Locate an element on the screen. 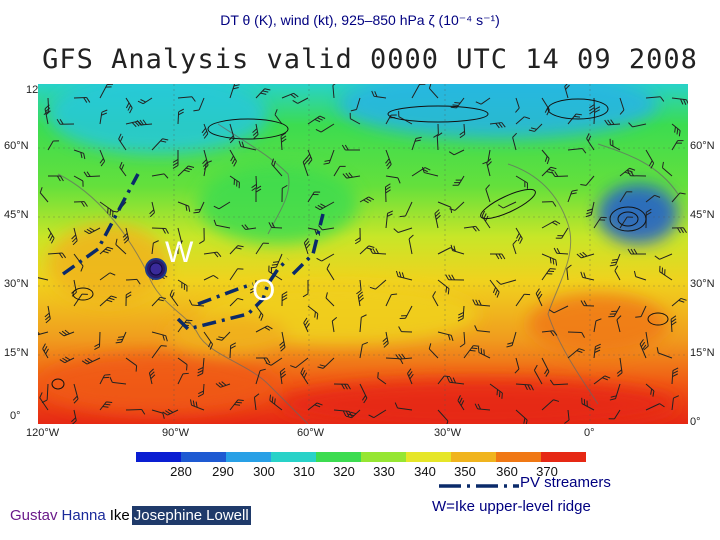  lon-label-bottom: 90°W is located at coordinates (176, 433).